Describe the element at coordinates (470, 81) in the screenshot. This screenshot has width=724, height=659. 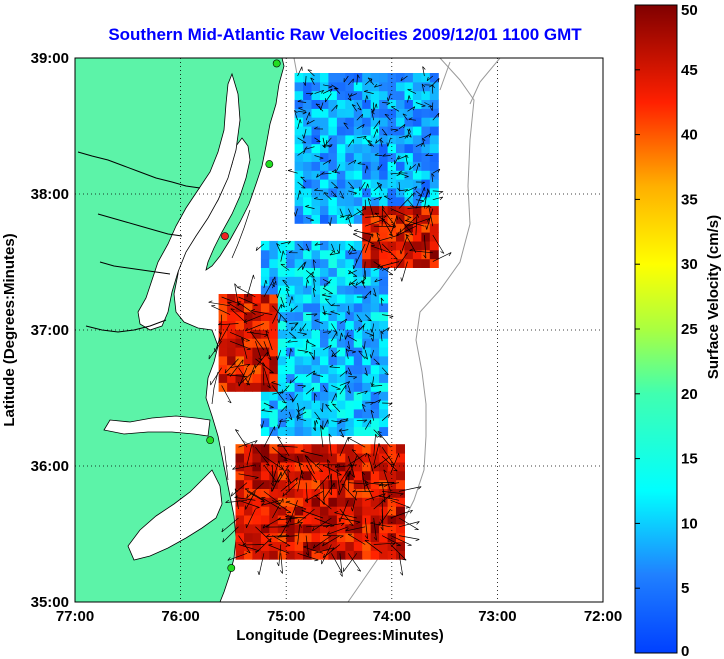
I see `isobath-deep` at that location.